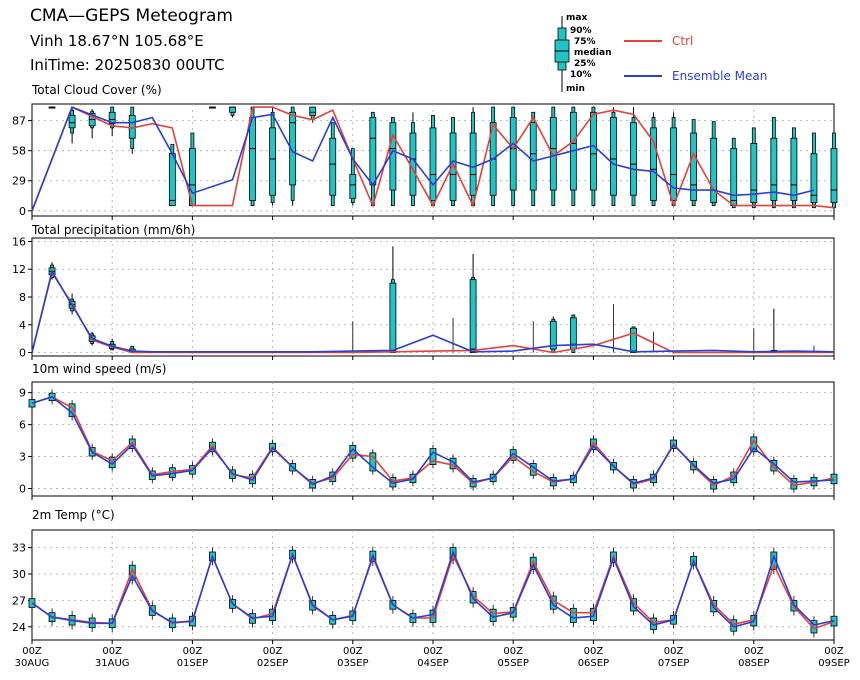  I want to click on legend-box-label: max, so click(576, 18).